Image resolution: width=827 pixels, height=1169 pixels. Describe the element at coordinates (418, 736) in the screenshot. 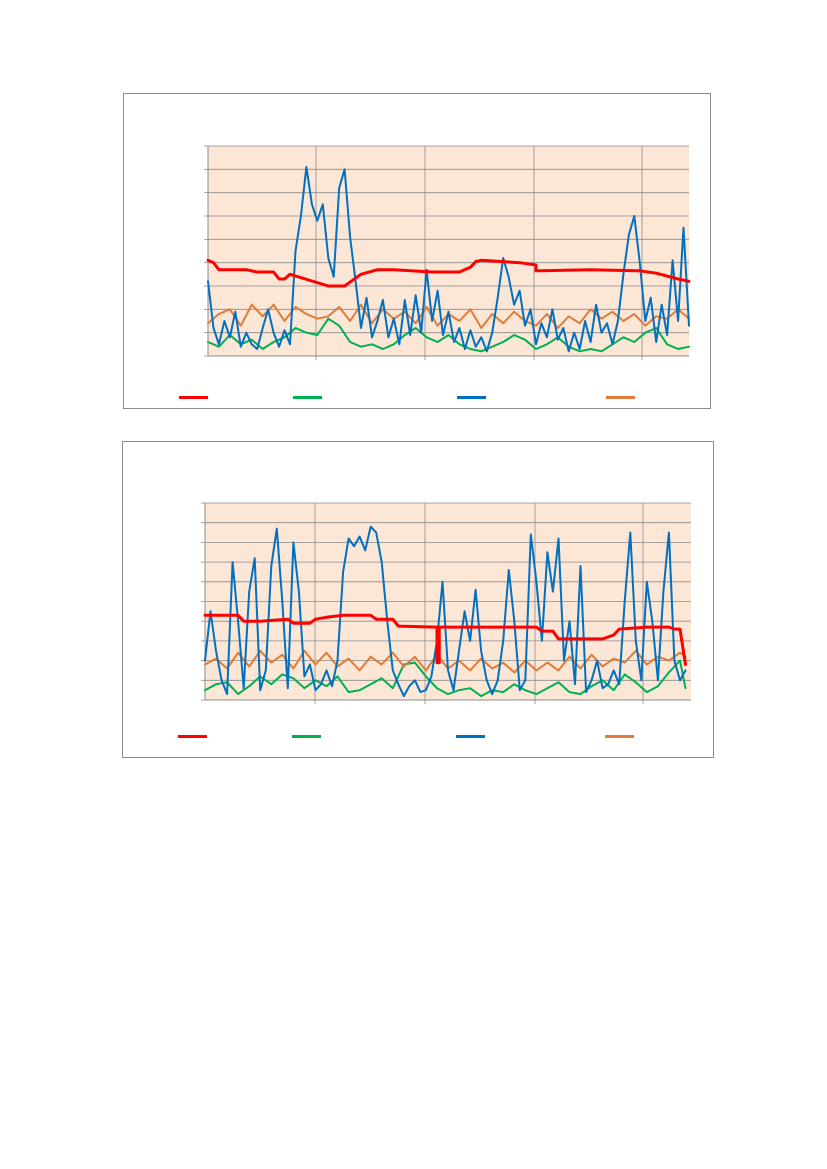

I see `chart-2-legend` at that location.